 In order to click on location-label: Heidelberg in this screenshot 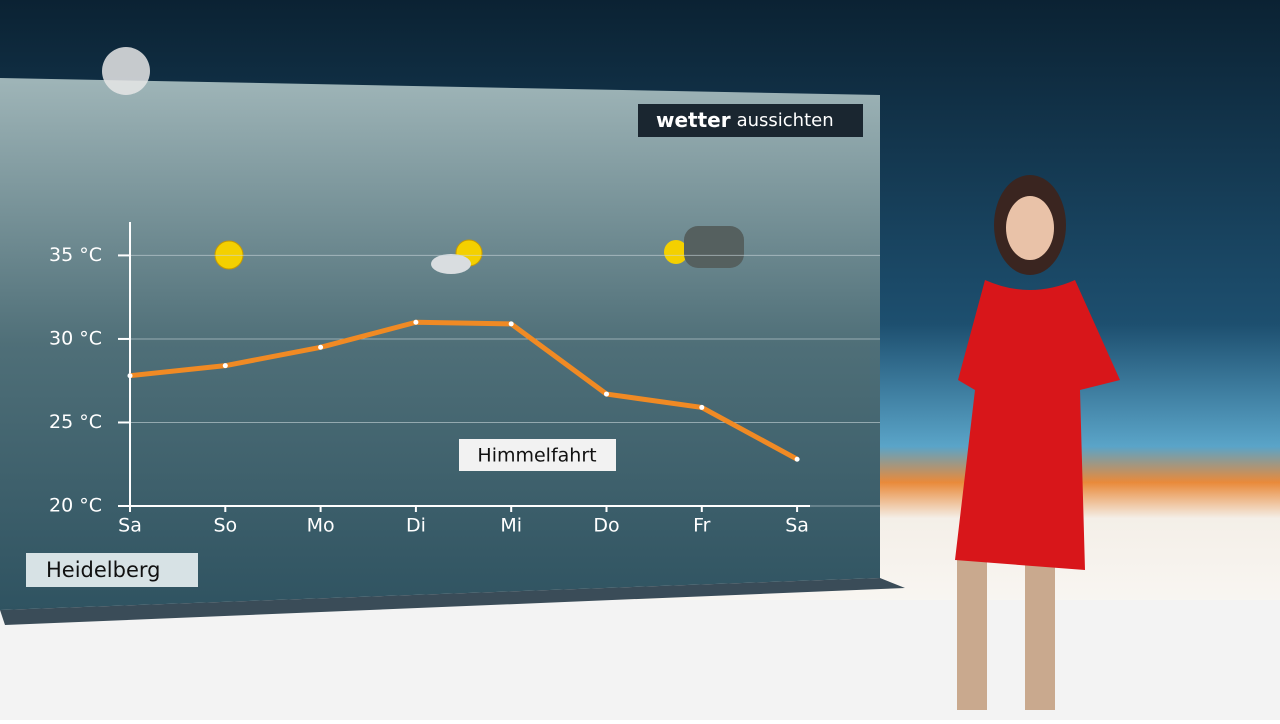, I will do `click(103, 570)`.